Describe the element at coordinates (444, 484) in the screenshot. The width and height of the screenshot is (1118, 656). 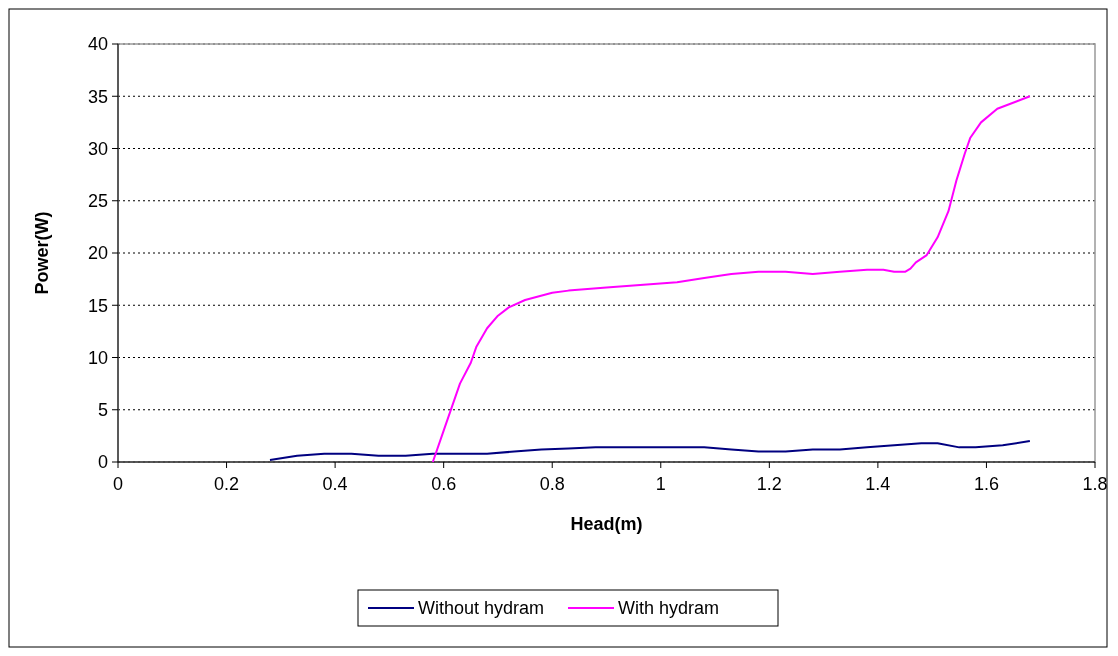
I see `x-tick-label: 0.6` at that location.